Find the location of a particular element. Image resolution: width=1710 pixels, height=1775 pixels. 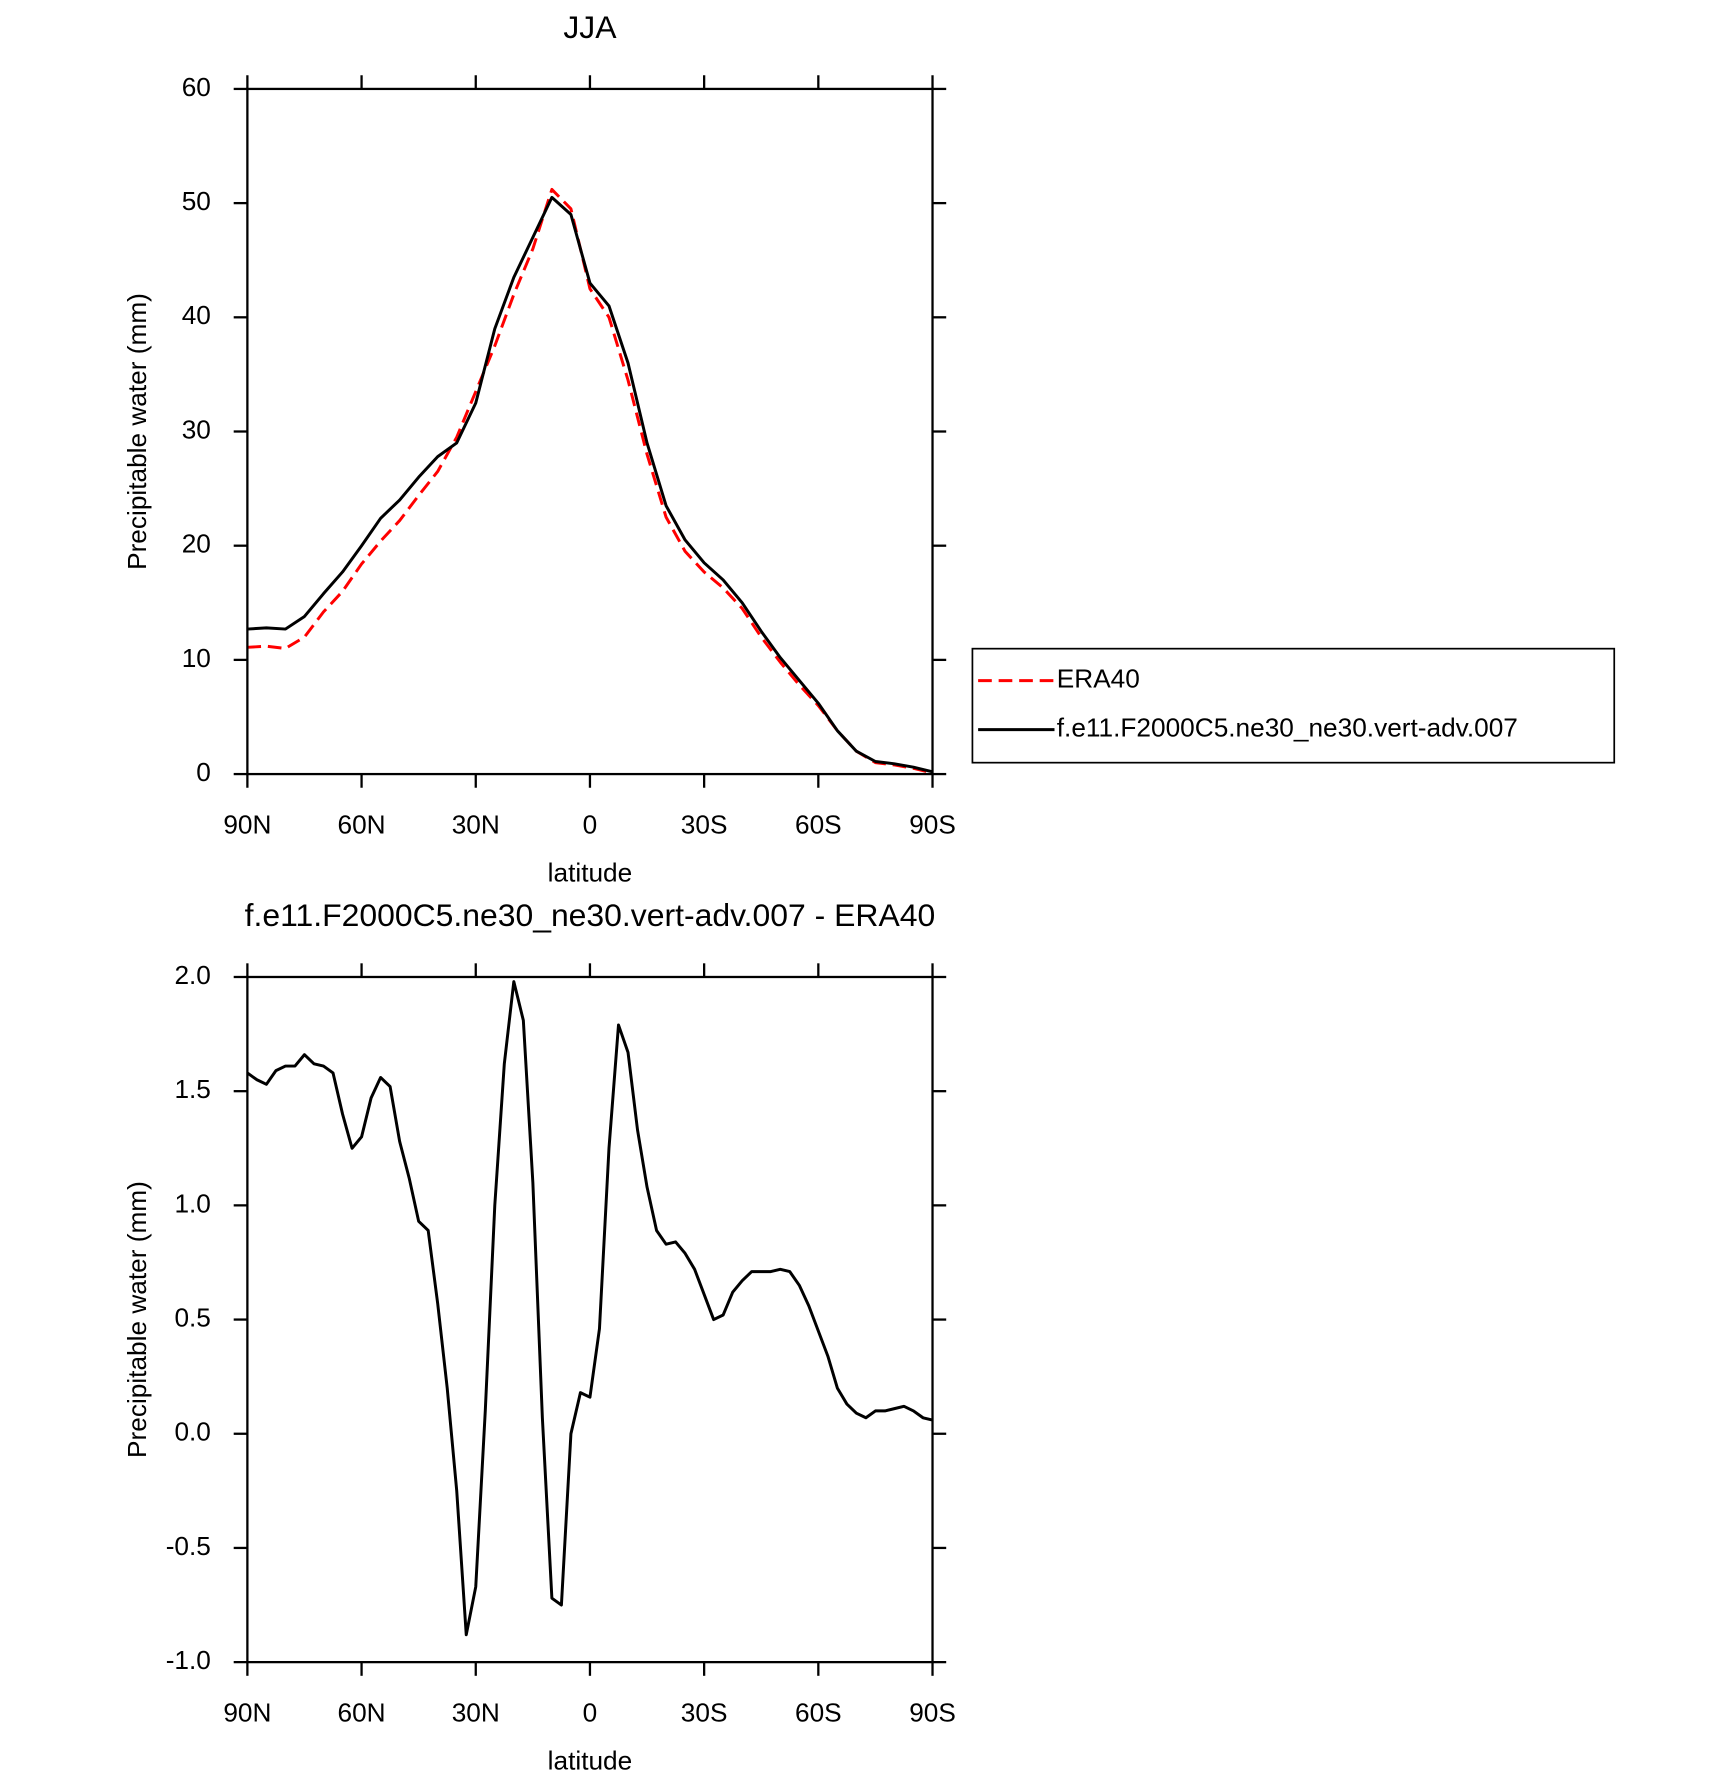

y-tick-label: 0.0 is located at coordinates (192, 1432).